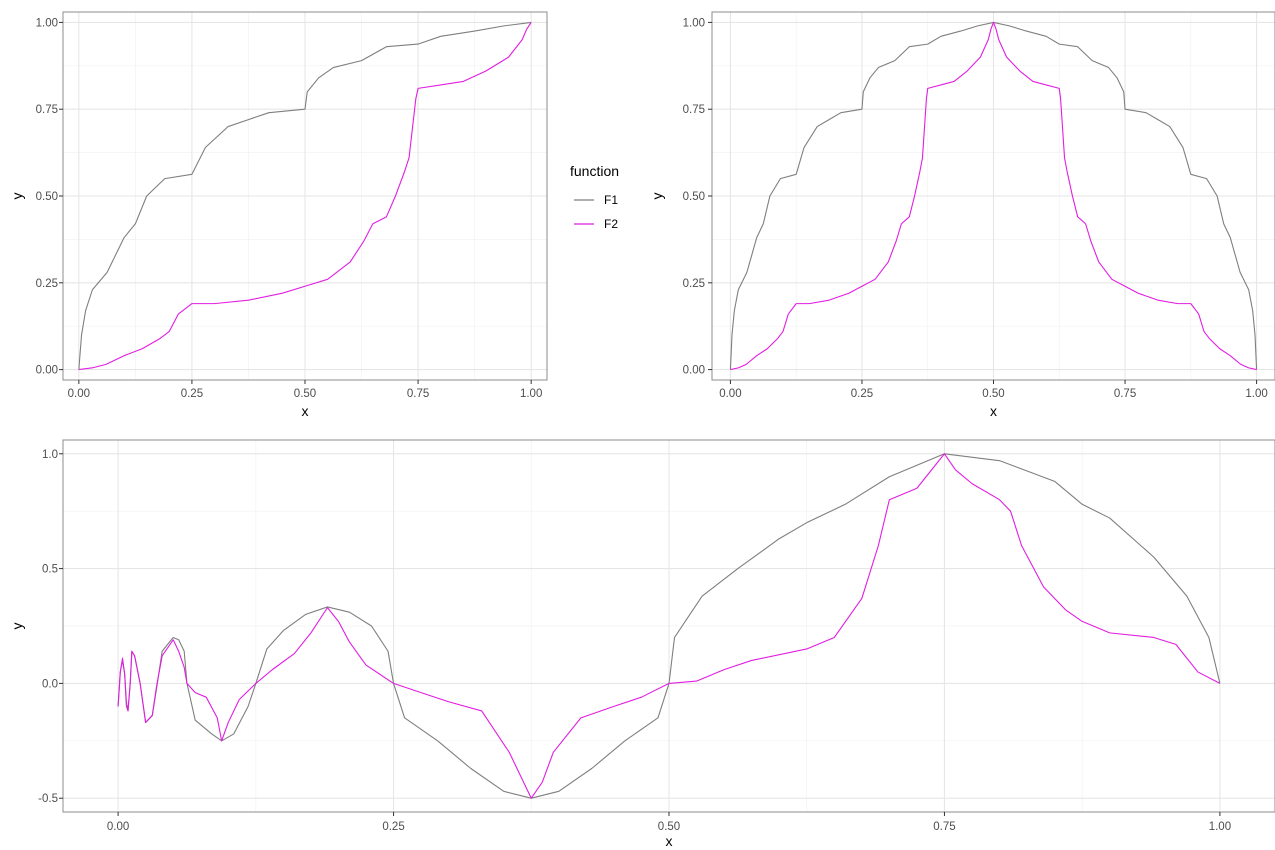 The height and width of the screenshot is (850, 1275). What do you see at coordinates (594, 197) in the screenshot?
I see `legend: function F1 F2` at bounding box center [594, 197].